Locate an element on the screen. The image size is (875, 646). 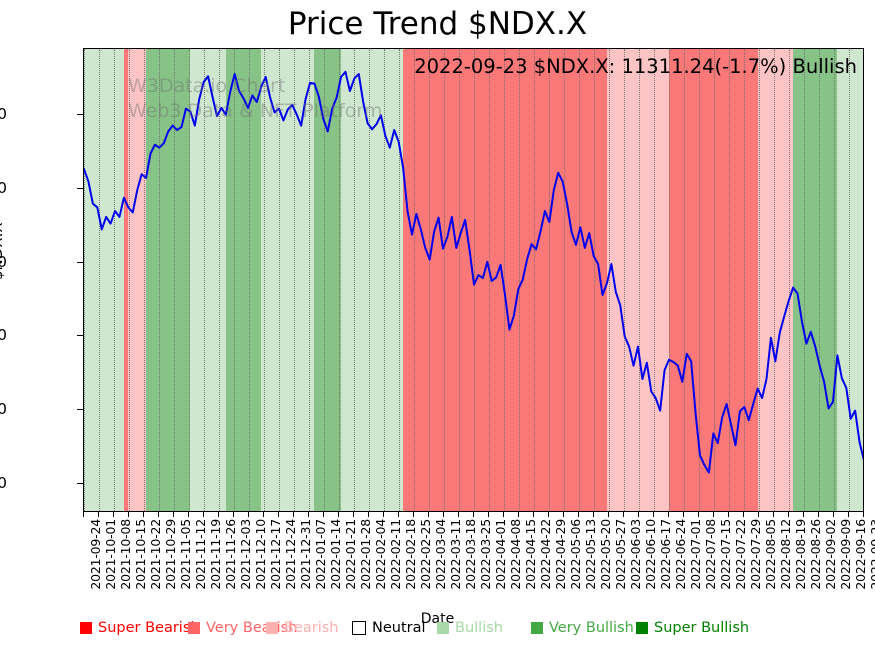
x-tick-label: 2022-06-24 is located at coordinates (680, 554).